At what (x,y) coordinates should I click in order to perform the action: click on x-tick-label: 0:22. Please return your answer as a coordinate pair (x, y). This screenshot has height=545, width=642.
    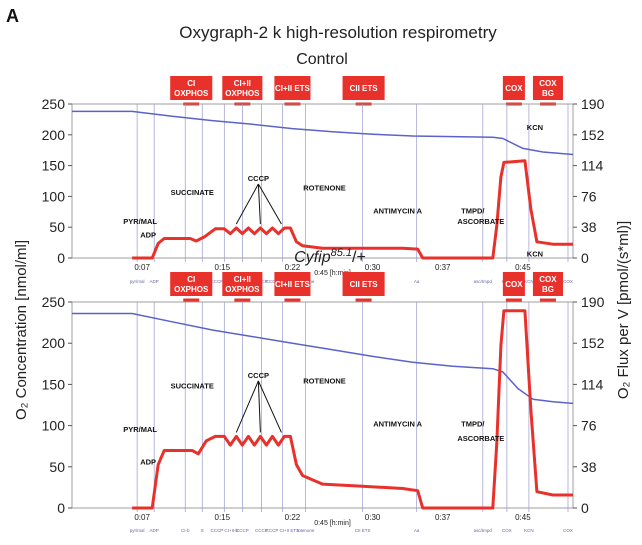
    Looking at the image, I should click on (293, 267).